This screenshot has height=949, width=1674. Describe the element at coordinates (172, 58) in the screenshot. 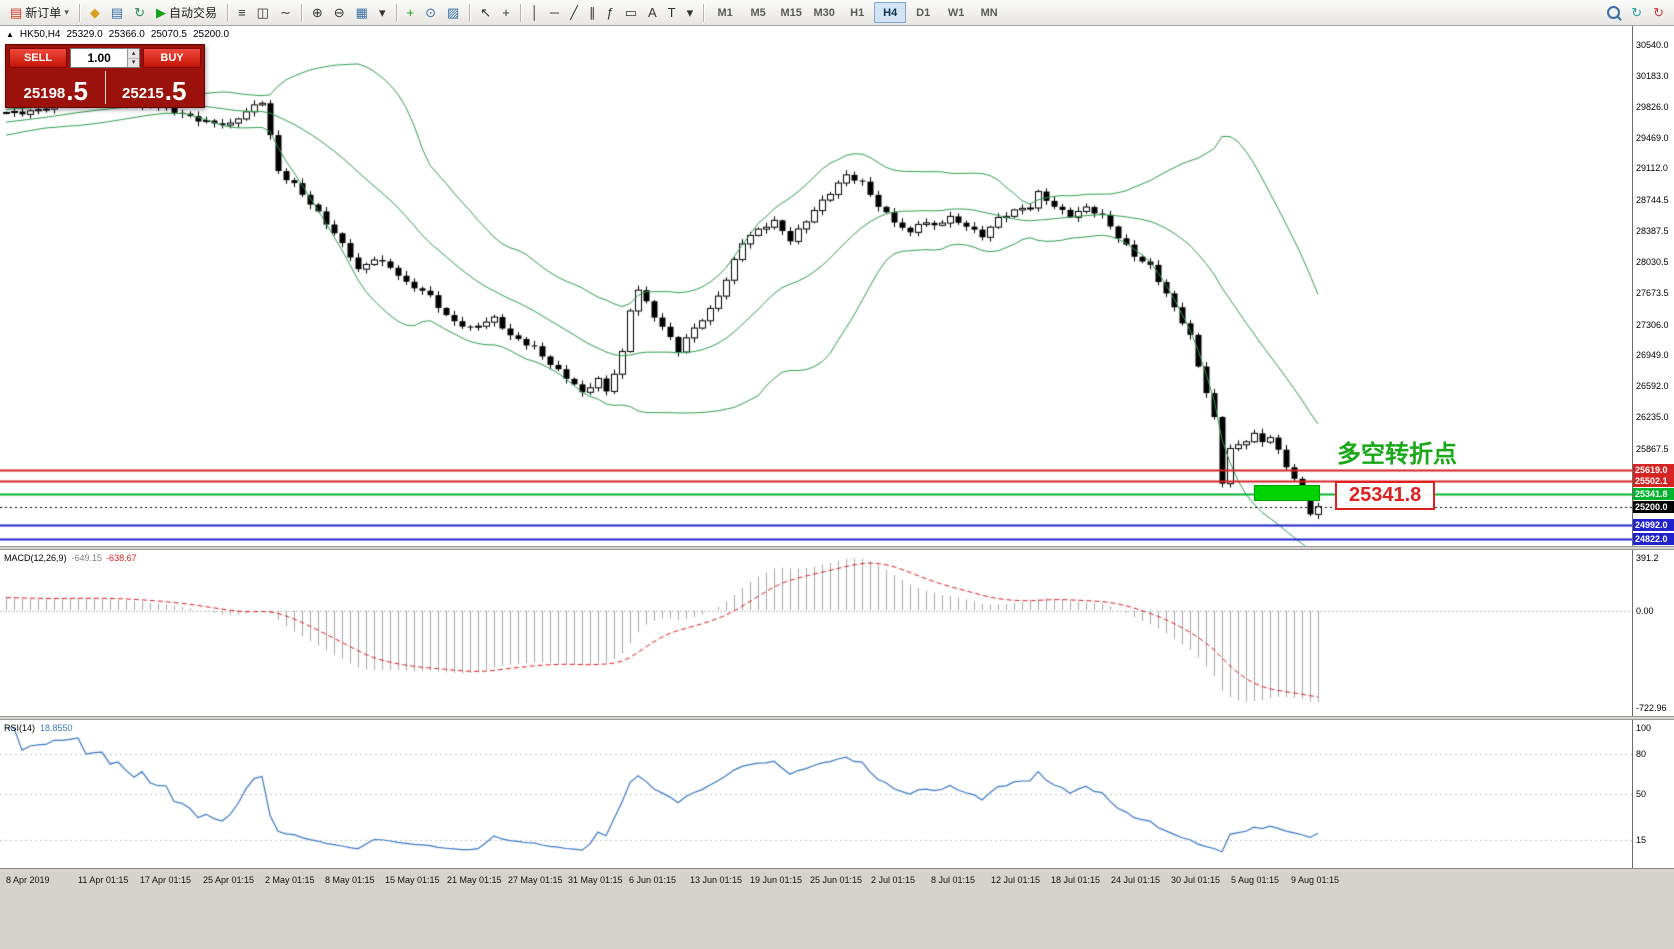

I see `buy-button: BUY` at that location.